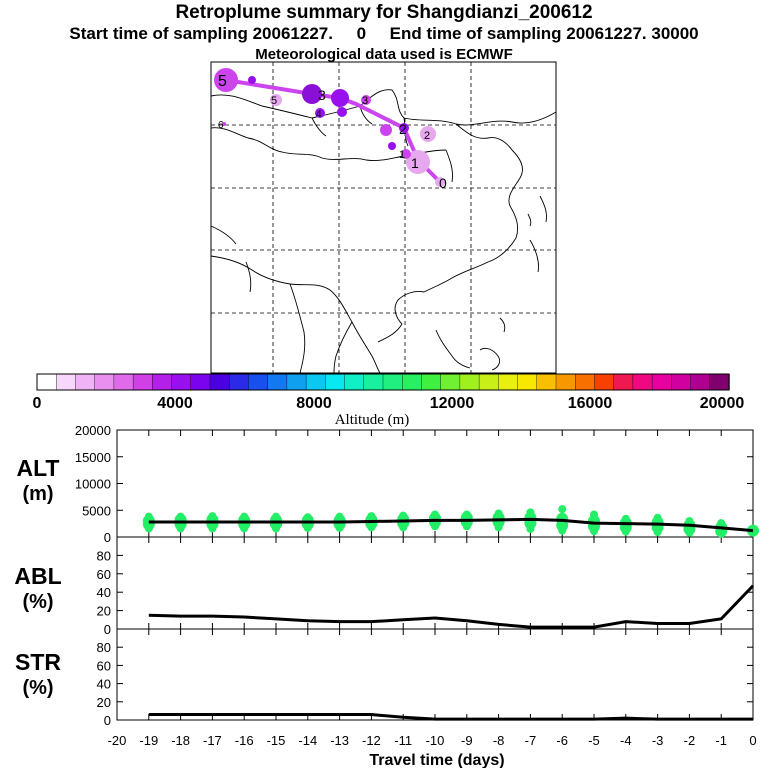 Image resolution: width=768 pixels, height=768 pixels. Describe the element at coordinates (148, 740) in the screenshot. I see `x-tick-label: -19` at that location.